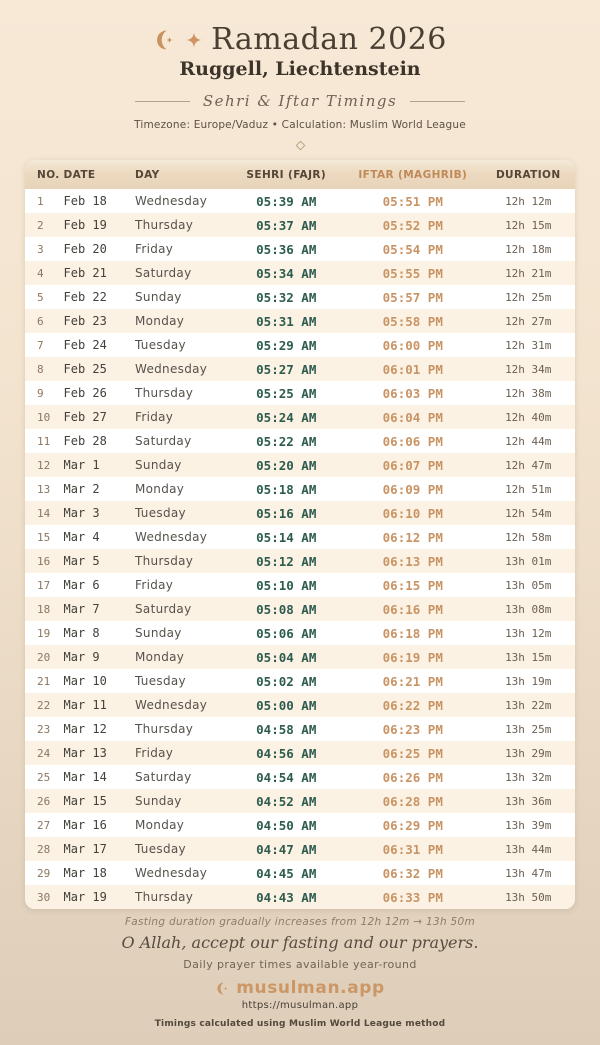  I want to click on date-cell: Feb 25, so click(85, 369).